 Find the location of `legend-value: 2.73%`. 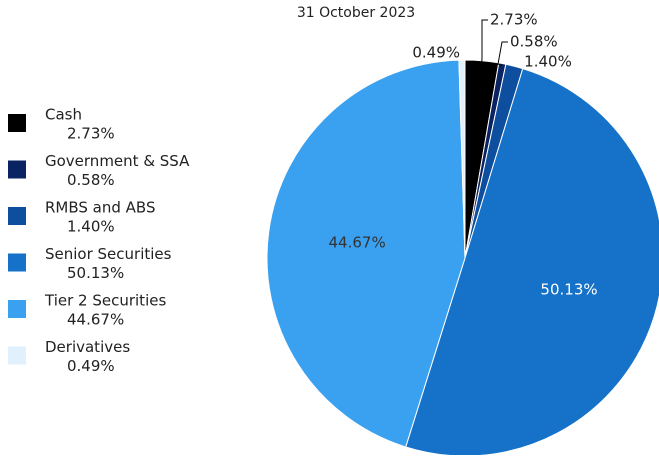

legend-value: 2.73% is located at coordinates (91, 134).